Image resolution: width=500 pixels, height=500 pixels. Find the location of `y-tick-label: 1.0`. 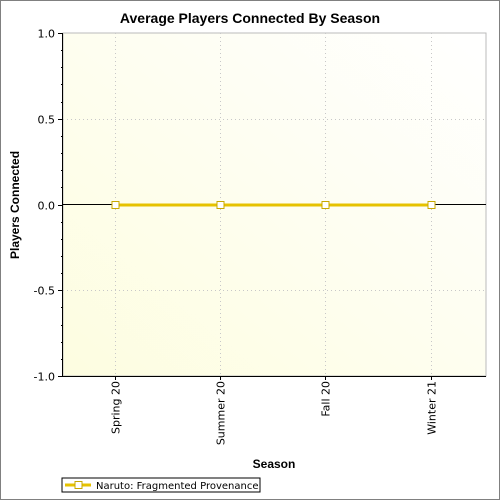

y-tick-label: 1.0 is located at coordinates (47, 34).